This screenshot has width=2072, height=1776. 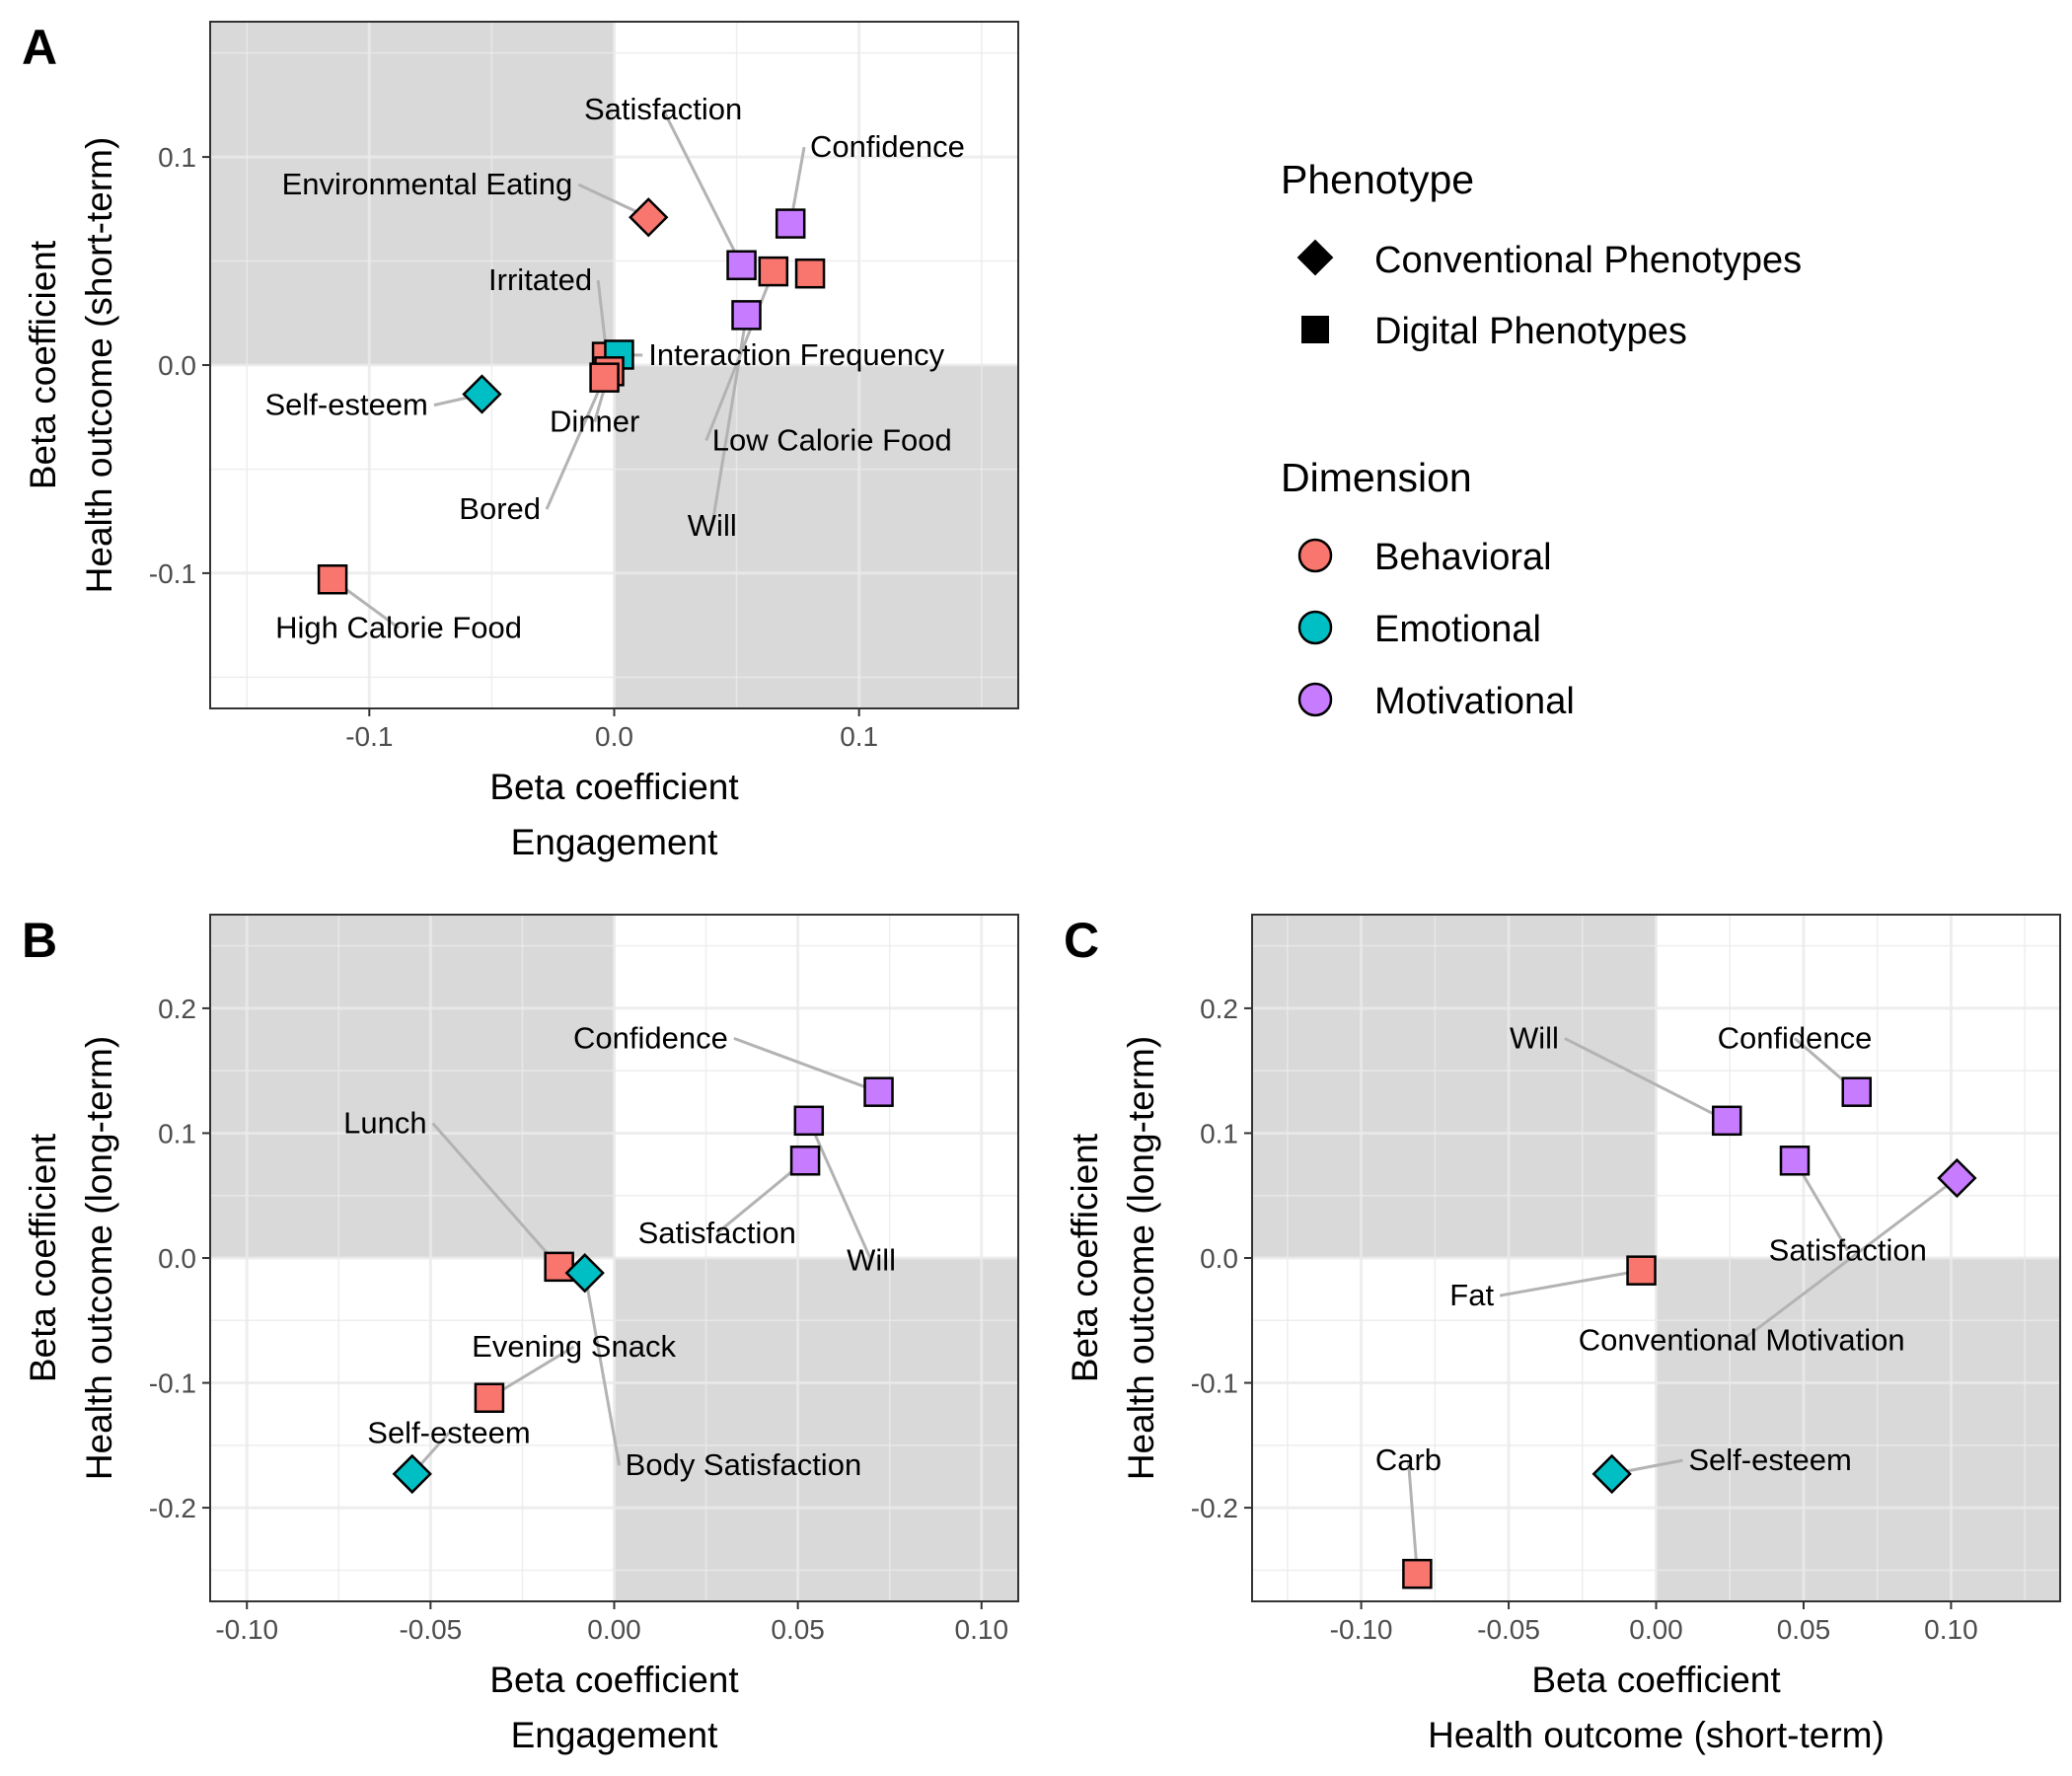 What do you see at coordinates (1530, 331) in the screenshot?
I see `legend-phenotype-digital: Digital Phenotypes` at bounding box center [1530, 331].